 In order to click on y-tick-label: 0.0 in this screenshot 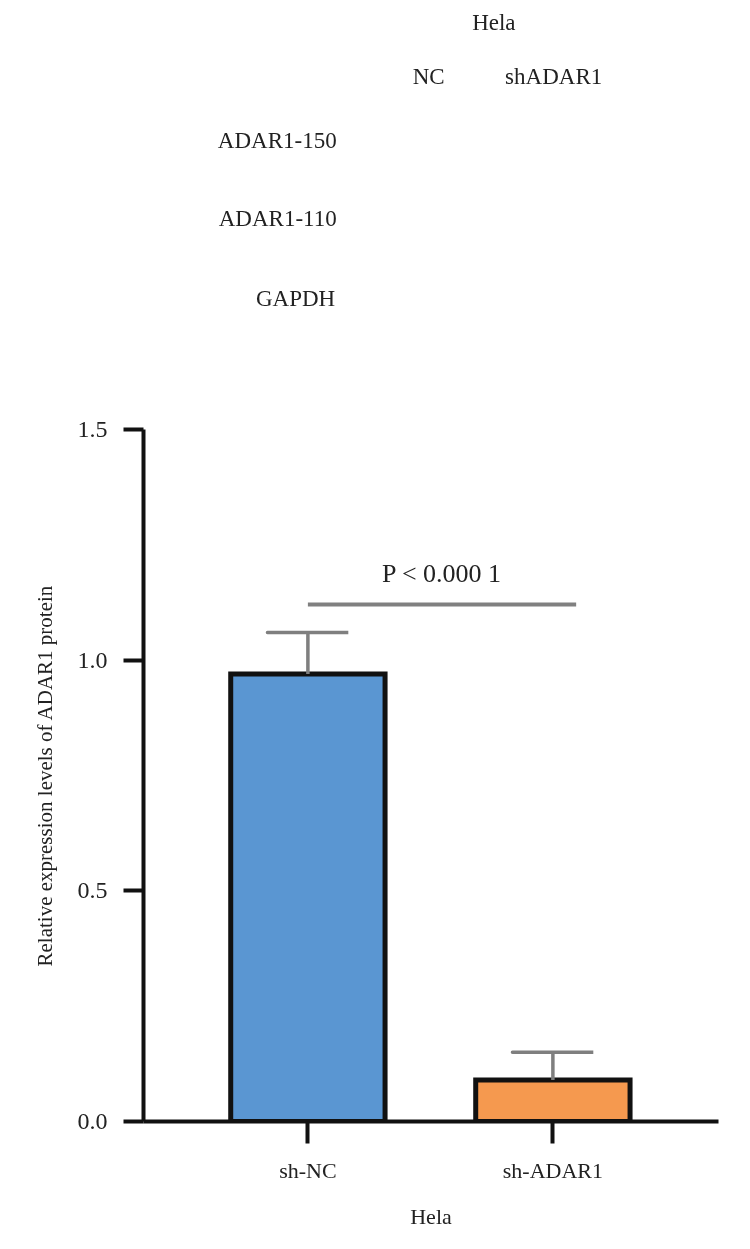, I will do `click(92, 1121)`.